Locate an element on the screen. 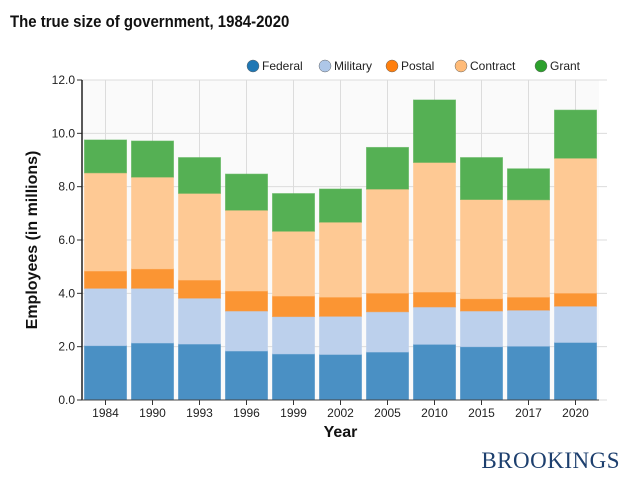  x-tick-label: 2017 is located at coordinates (528, 413).